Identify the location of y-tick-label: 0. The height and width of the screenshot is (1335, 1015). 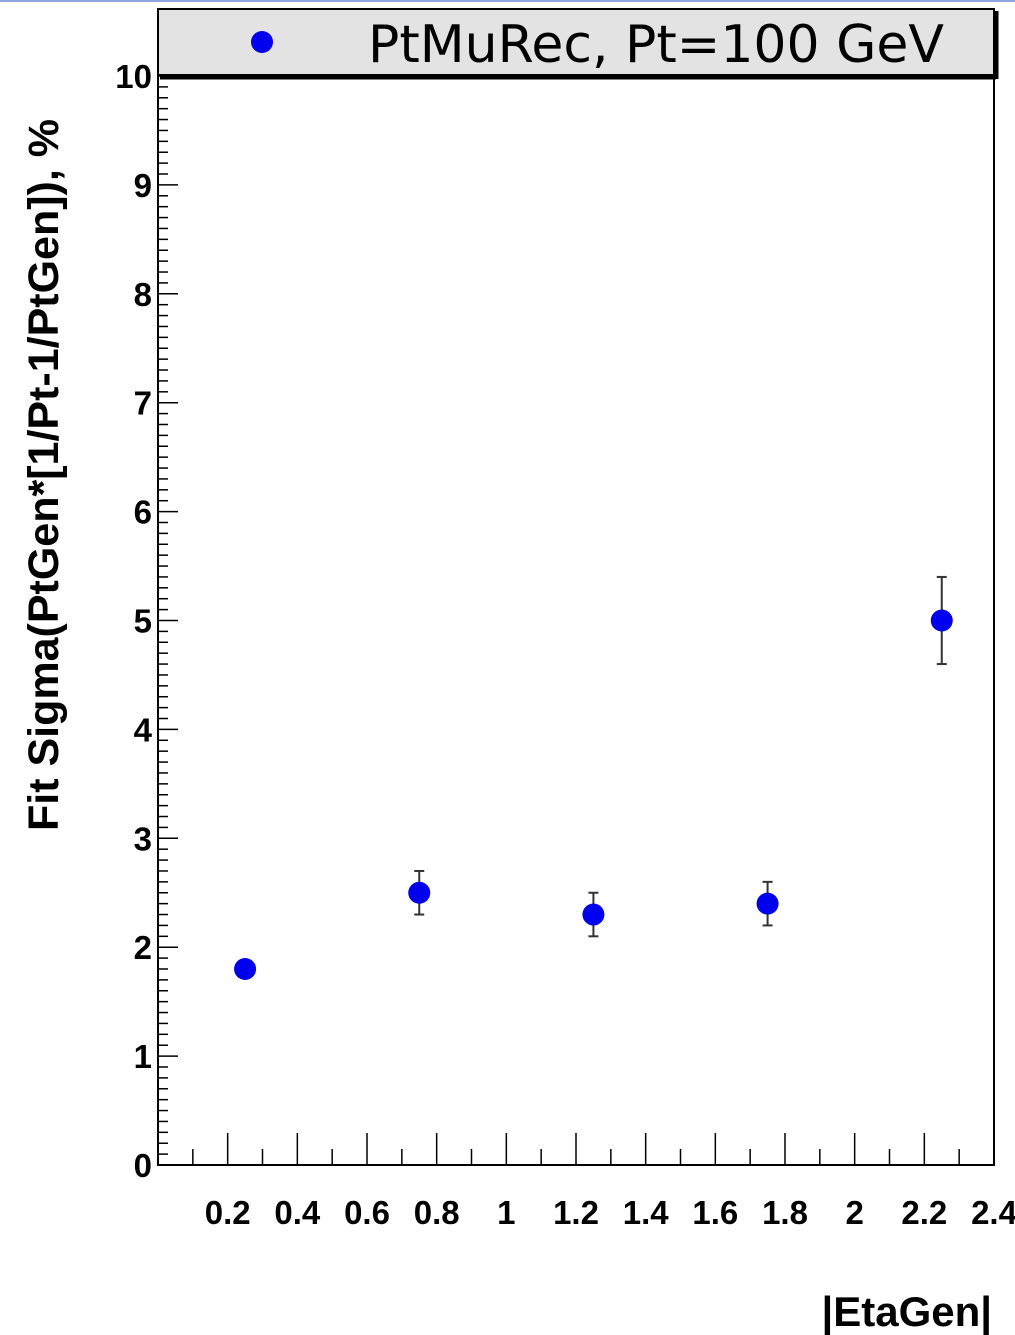
(143, 1165).